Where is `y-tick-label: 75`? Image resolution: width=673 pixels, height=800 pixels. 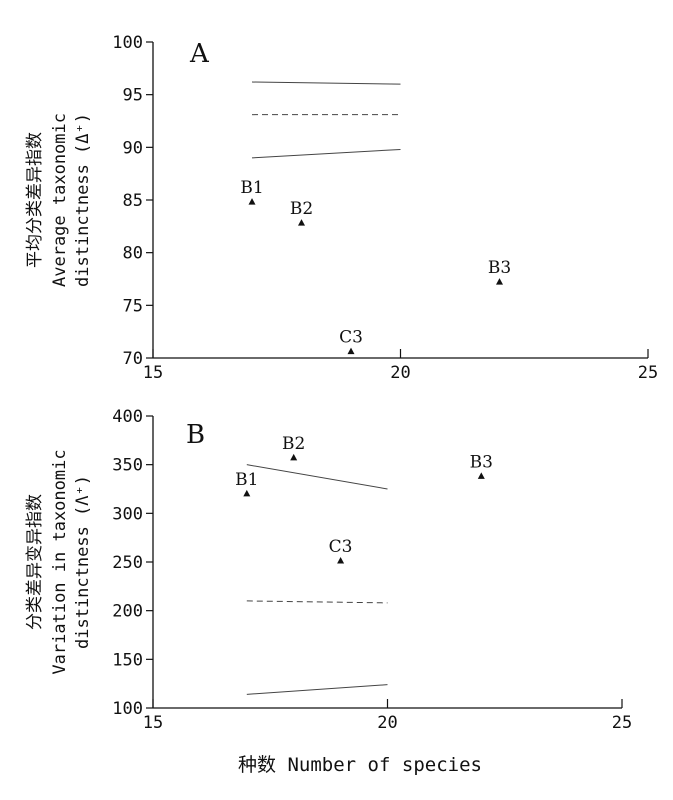 y-tick-label: 75 is located at coordinates (133, 306).